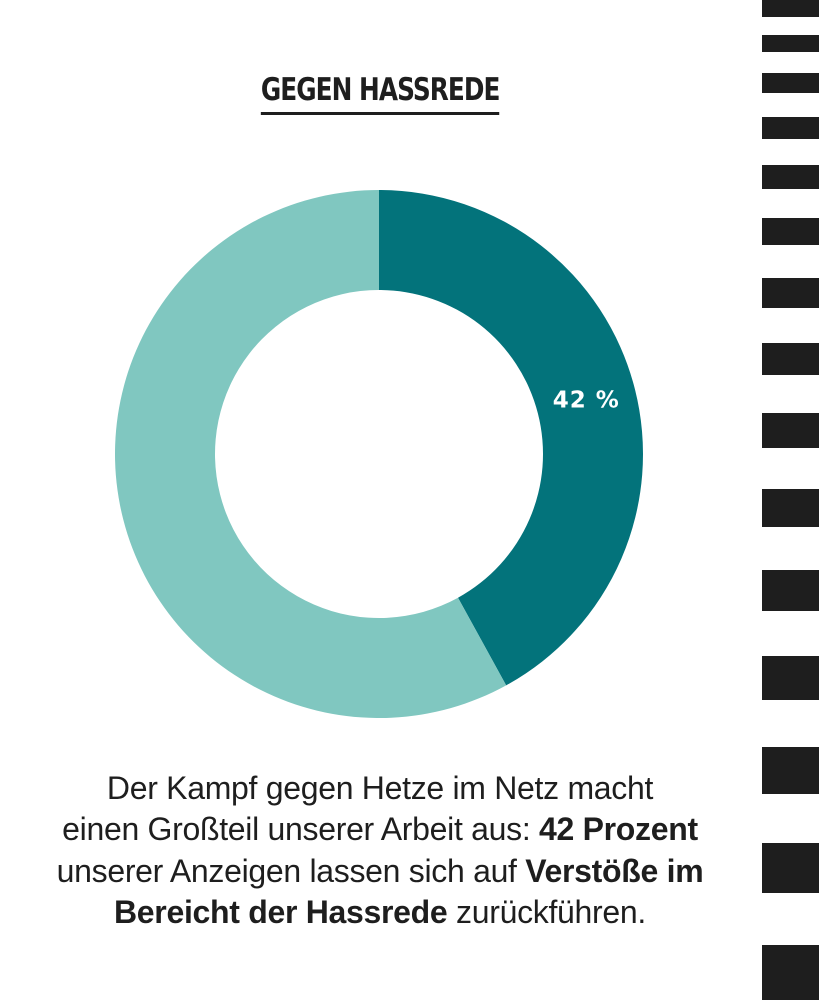 The height and width of the screenshot is (1000, 819). What do you see at coordinates (380, 788) in the screenshot?
I see `caption-line-1: Der Kampf gegen Hetze im Netz macht` at bounding box center [380, 788].